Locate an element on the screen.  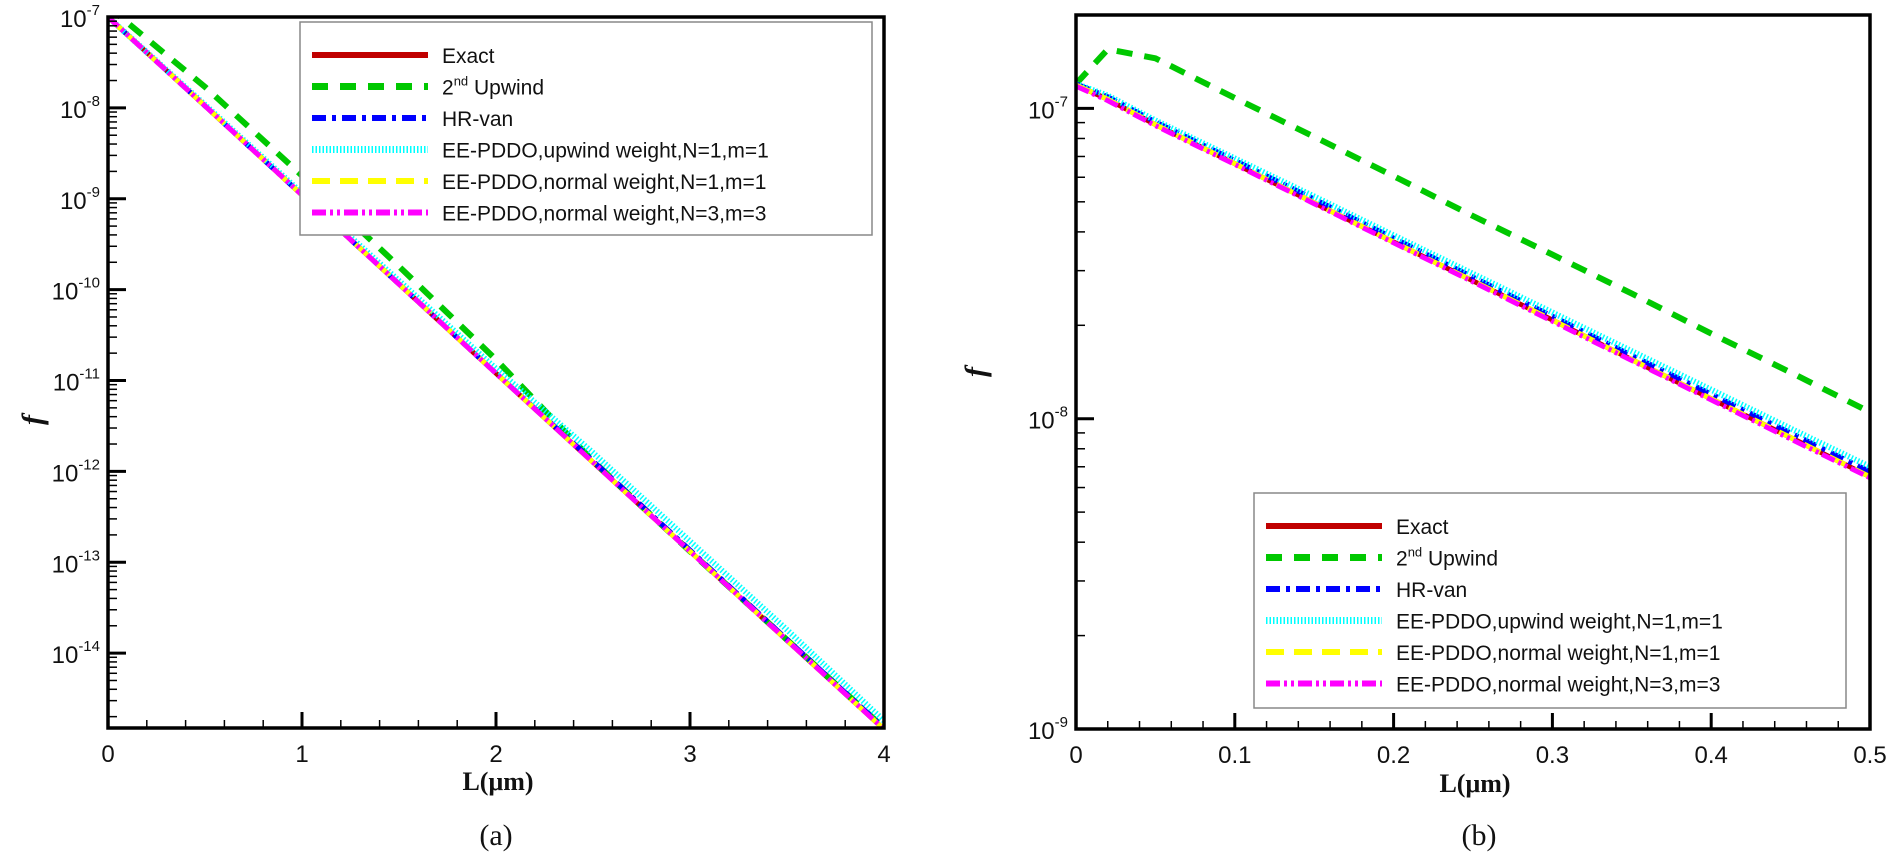
x-tick-label: 3 is located at coordinates (689, 754).